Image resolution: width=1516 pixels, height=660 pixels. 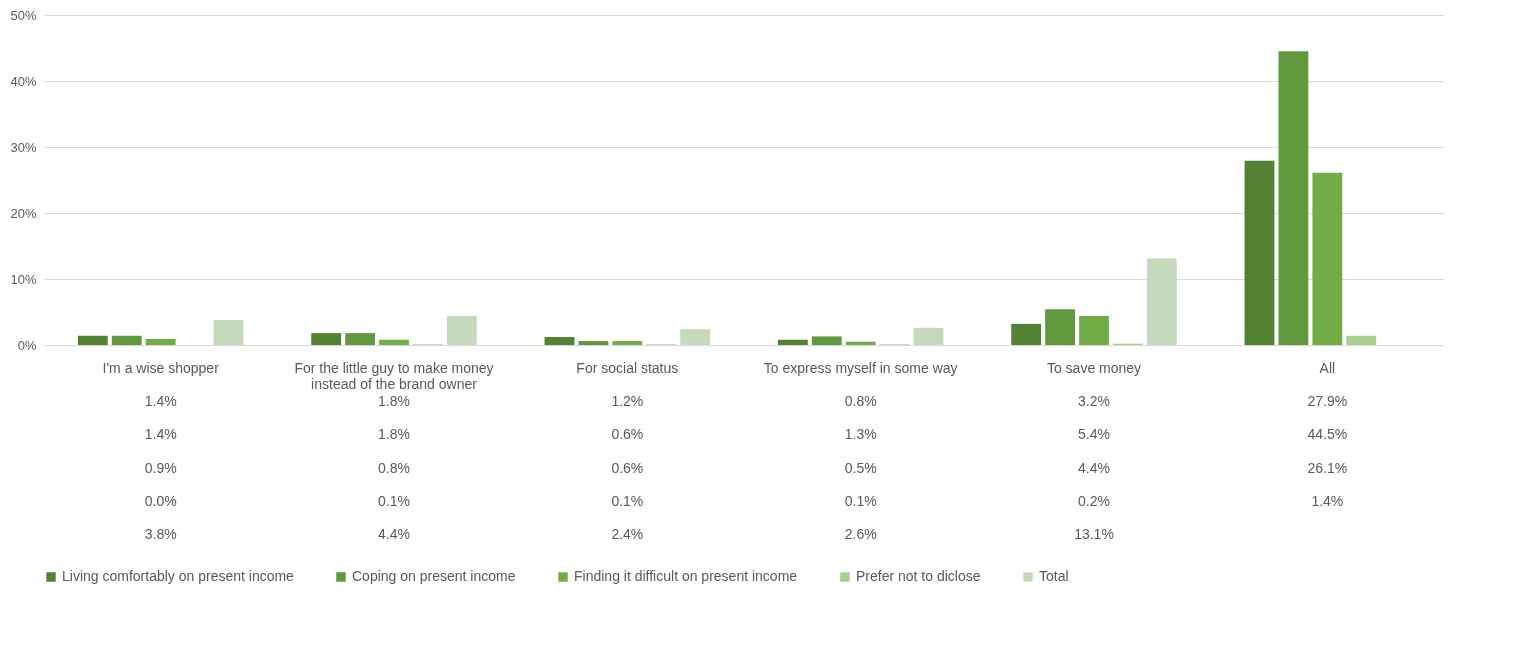 I want to click on data-label: 26.1%, so click(x=1327, y=467).